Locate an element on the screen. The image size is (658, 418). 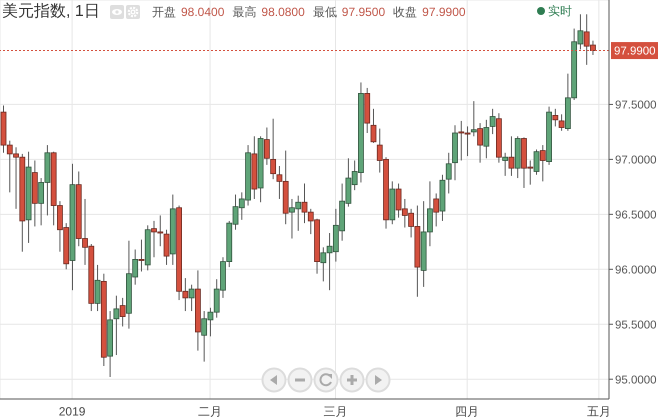
x-tick-label: 五月 is located at coordinates (598, 411).